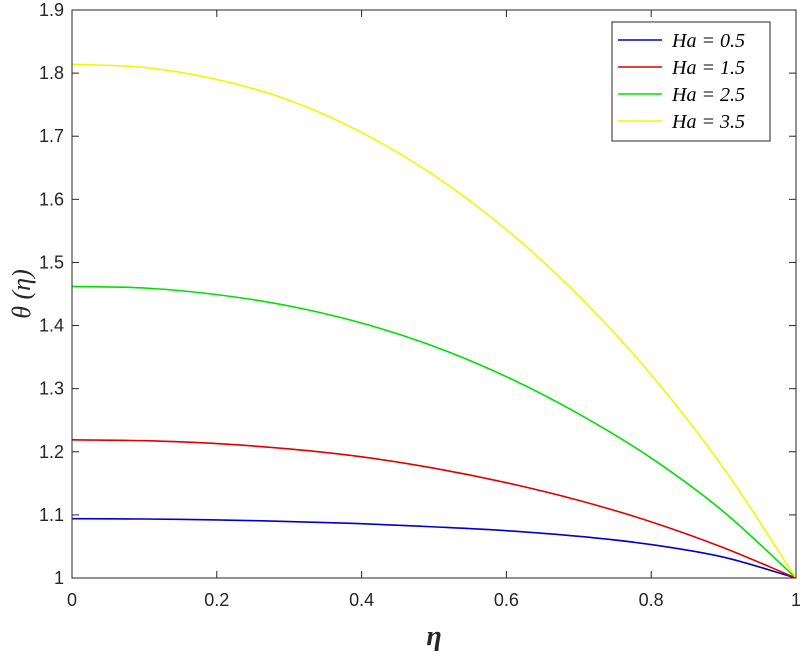  I want to click on legend-label: Ha = 0.5, so click(708, 41).